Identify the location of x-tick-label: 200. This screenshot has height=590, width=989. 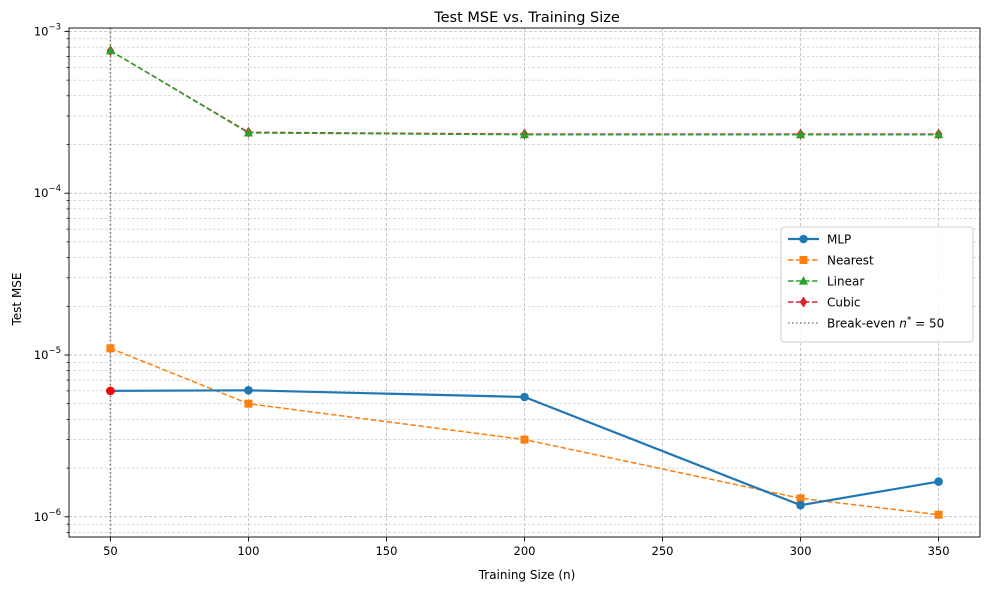
(525, 551).